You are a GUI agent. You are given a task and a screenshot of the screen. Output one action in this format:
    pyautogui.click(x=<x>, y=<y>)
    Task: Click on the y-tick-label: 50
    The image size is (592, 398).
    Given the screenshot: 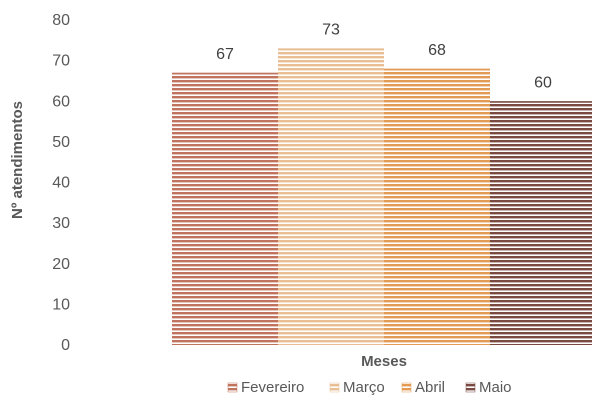 What is the action you would take?
    pyautogui.click(x=61, y=142)
    